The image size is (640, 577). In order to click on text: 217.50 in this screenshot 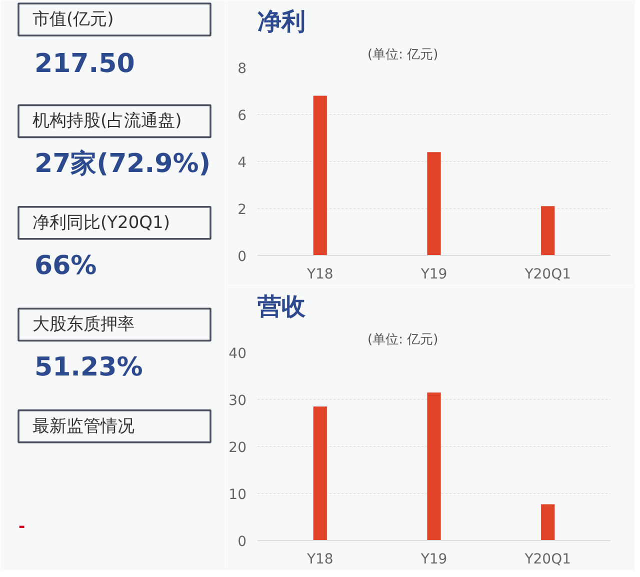, I will do `click(84, 64)`.